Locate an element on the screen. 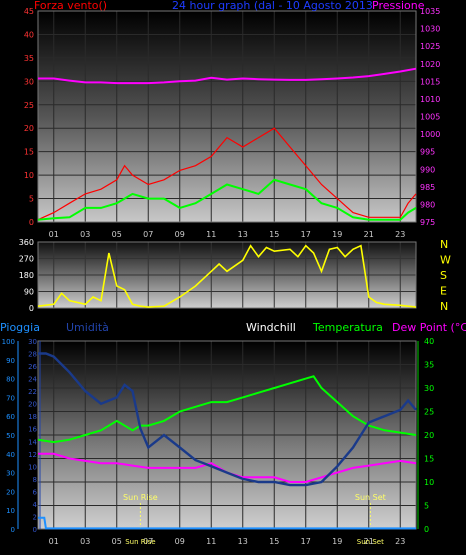  direction-tick-label: 180 is located at coordinates (26, 275).